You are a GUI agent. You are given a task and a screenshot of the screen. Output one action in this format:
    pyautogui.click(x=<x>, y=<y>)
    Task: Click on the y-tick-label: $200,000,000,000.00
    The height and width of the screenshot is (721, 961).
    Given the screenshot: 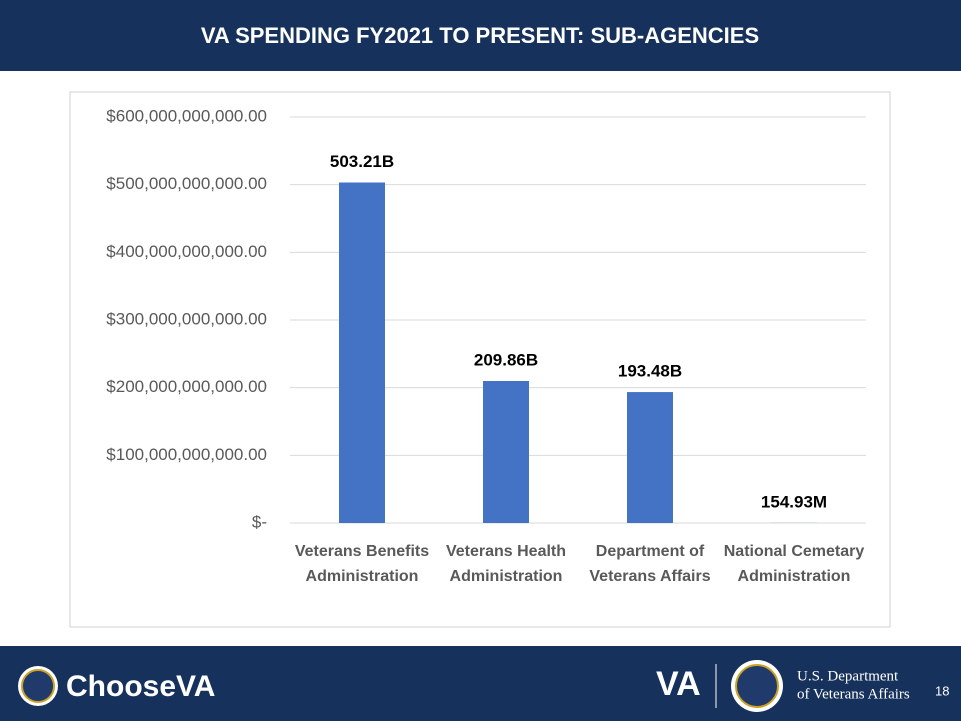 What is the action you would take?
    pyautogui.click(x=186, y=386)
    